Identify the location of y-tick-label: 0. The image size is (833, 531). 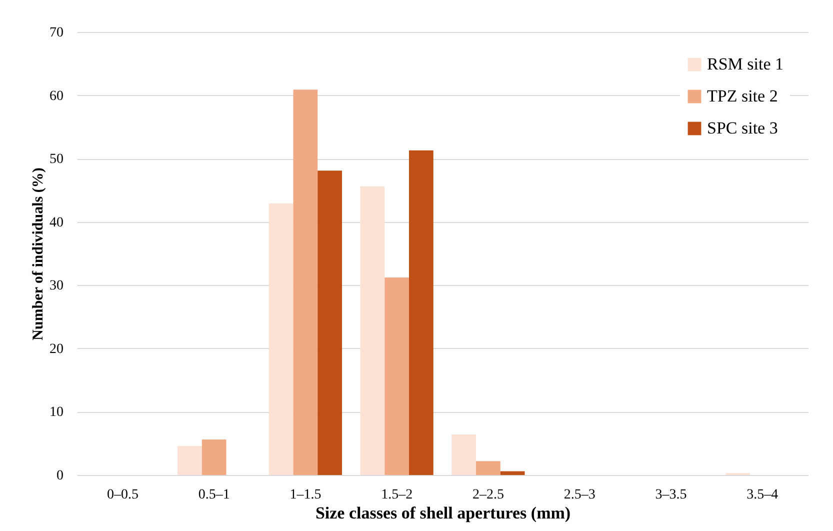
(60, 476).